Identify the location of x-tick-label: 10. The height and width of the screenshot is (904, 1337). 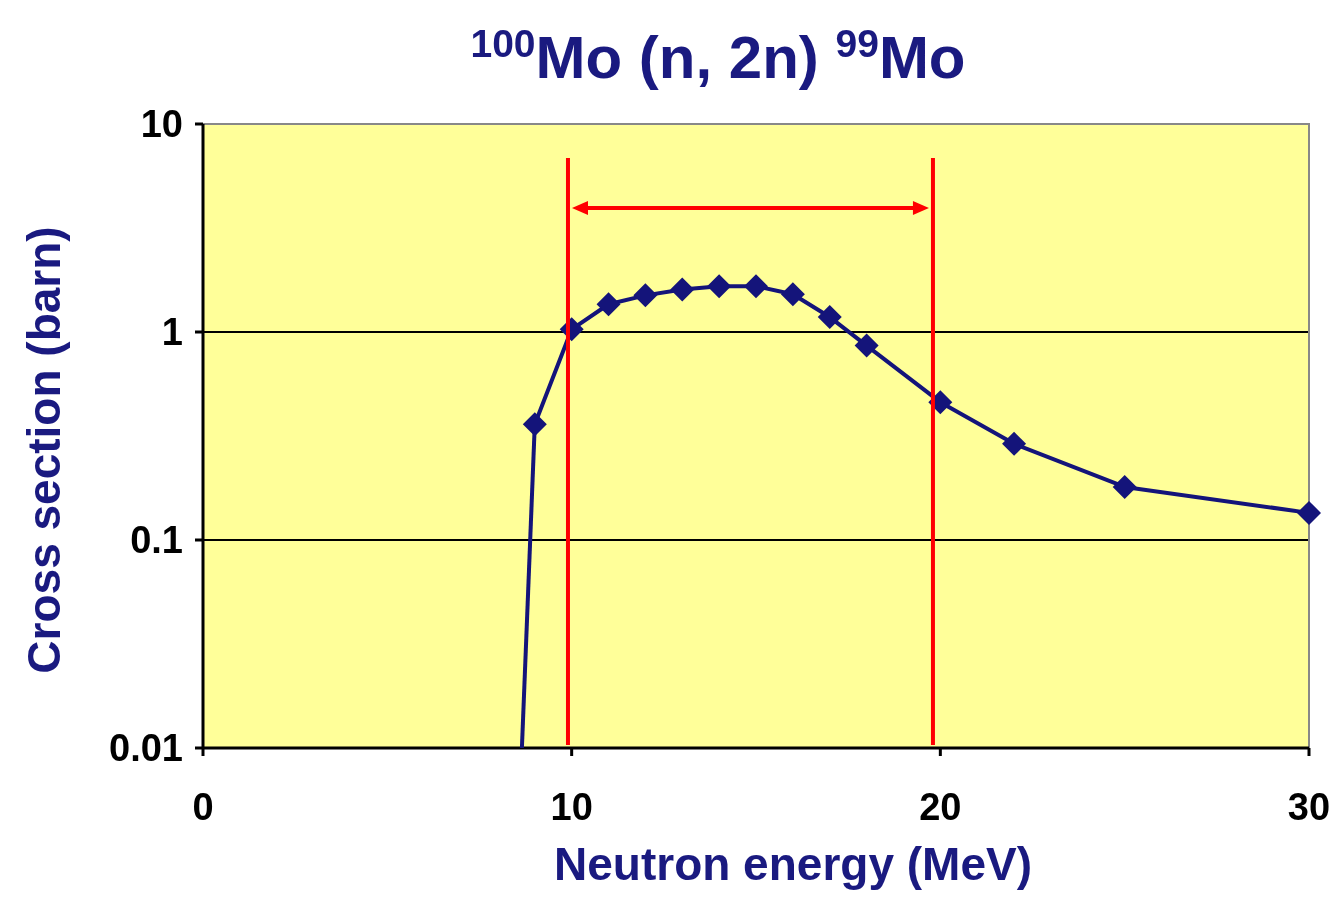
(571, 807).